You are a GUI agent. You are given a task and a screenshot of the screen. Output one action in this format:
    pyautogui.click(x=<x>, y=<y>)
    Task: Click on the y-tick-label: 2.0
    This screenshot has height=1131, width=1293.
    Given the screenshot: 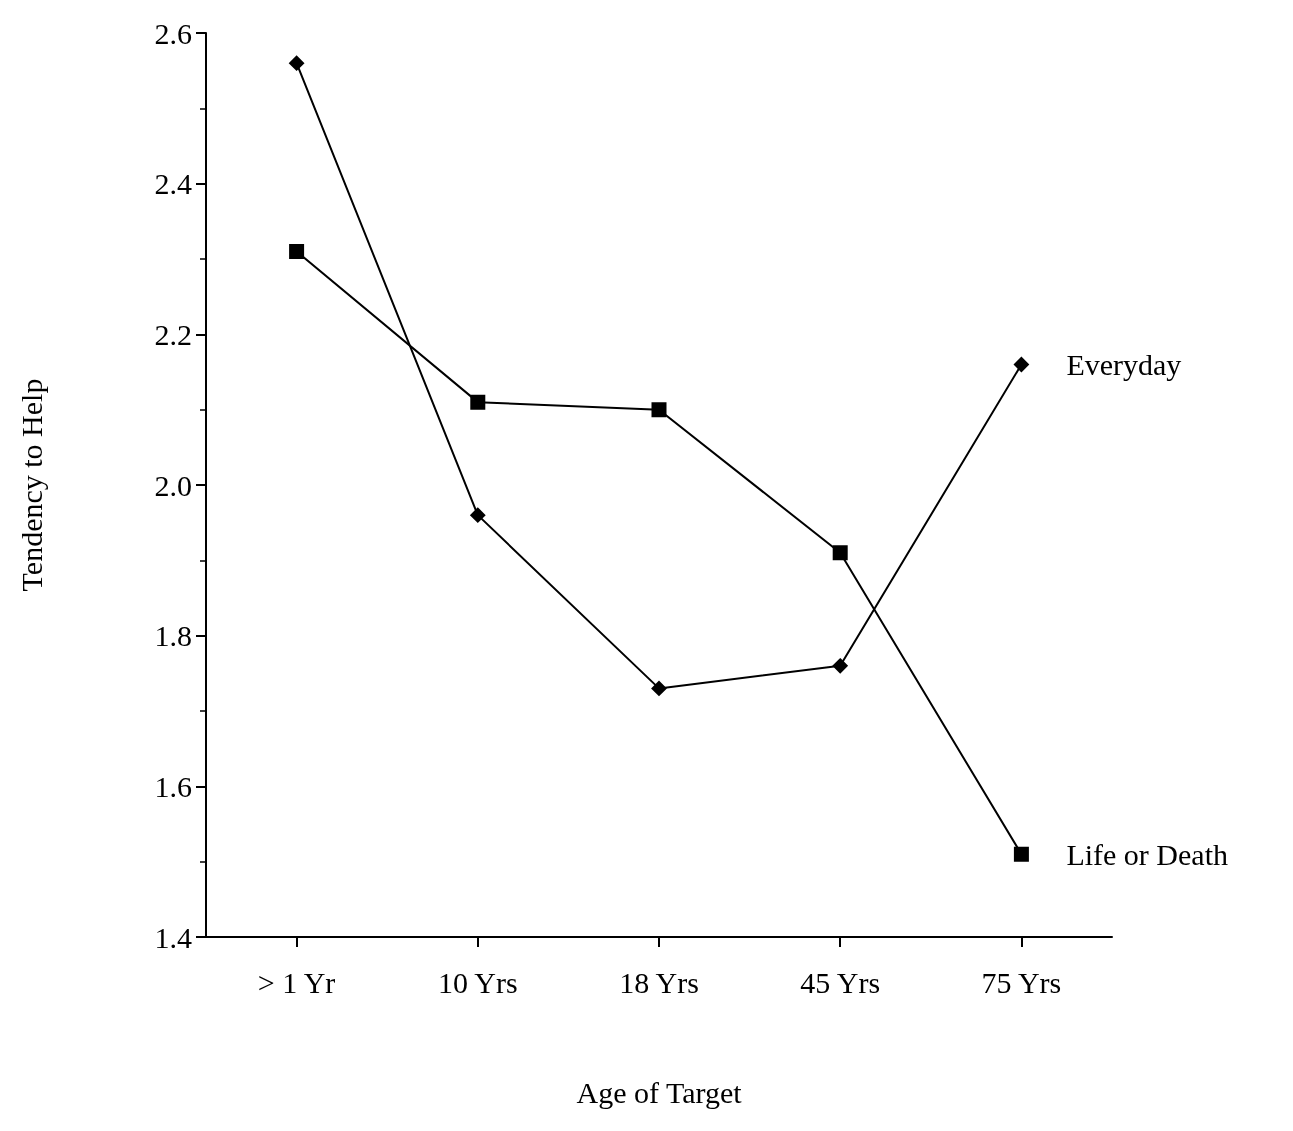 What is the action you would take?
    pyautogui.click(x=173, y=485)
    